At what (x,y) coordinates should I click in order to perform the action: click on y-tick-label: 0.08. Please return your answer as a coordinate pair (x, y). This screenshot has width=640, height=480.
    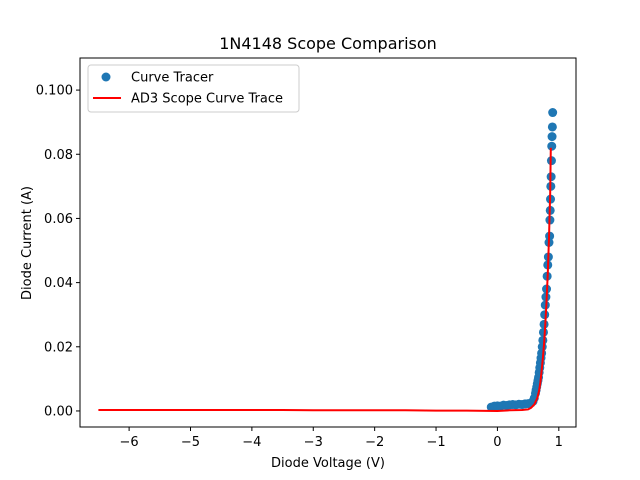
    Looking at the image, I should click on (58, 155).